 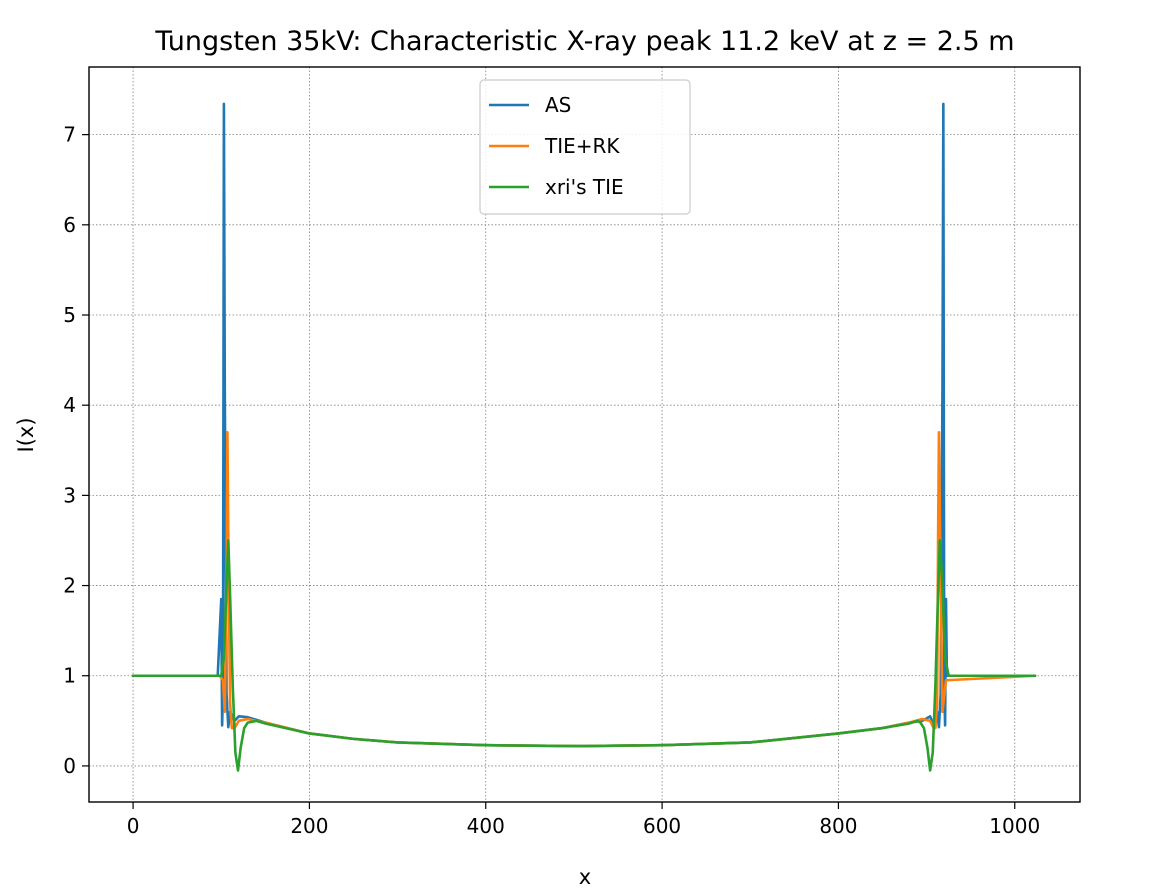 What do you see at coordinates (838, 826) in the screenshot?
I see `x-tick-label: 800` at bounding box center [838, 826].